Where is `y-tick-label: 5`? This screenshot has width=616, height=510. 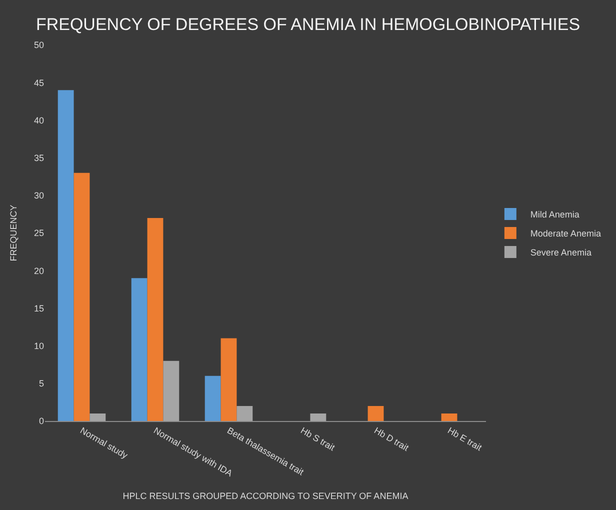
y-tick-label: 5 is located at coordinates (41, 383).